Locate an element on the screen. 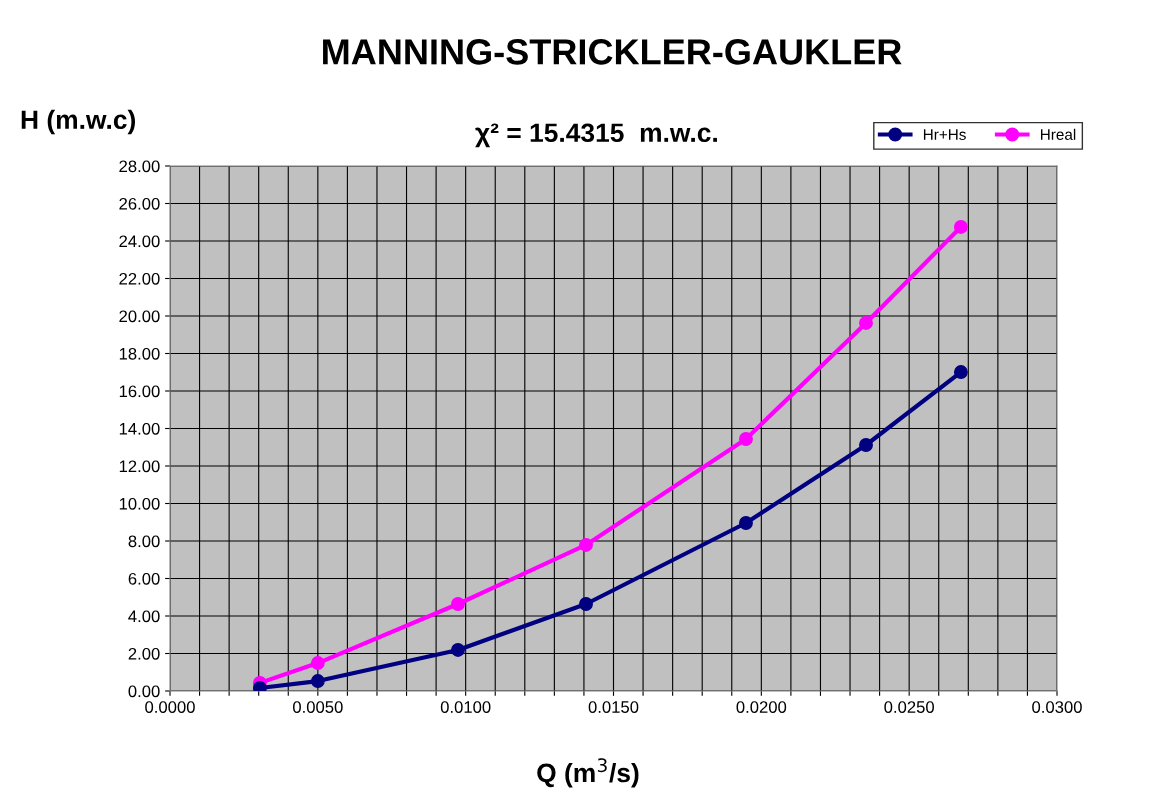 The image size is (1176, 796). y-tick-label: 6.00 is located at coordinates (144, 578).